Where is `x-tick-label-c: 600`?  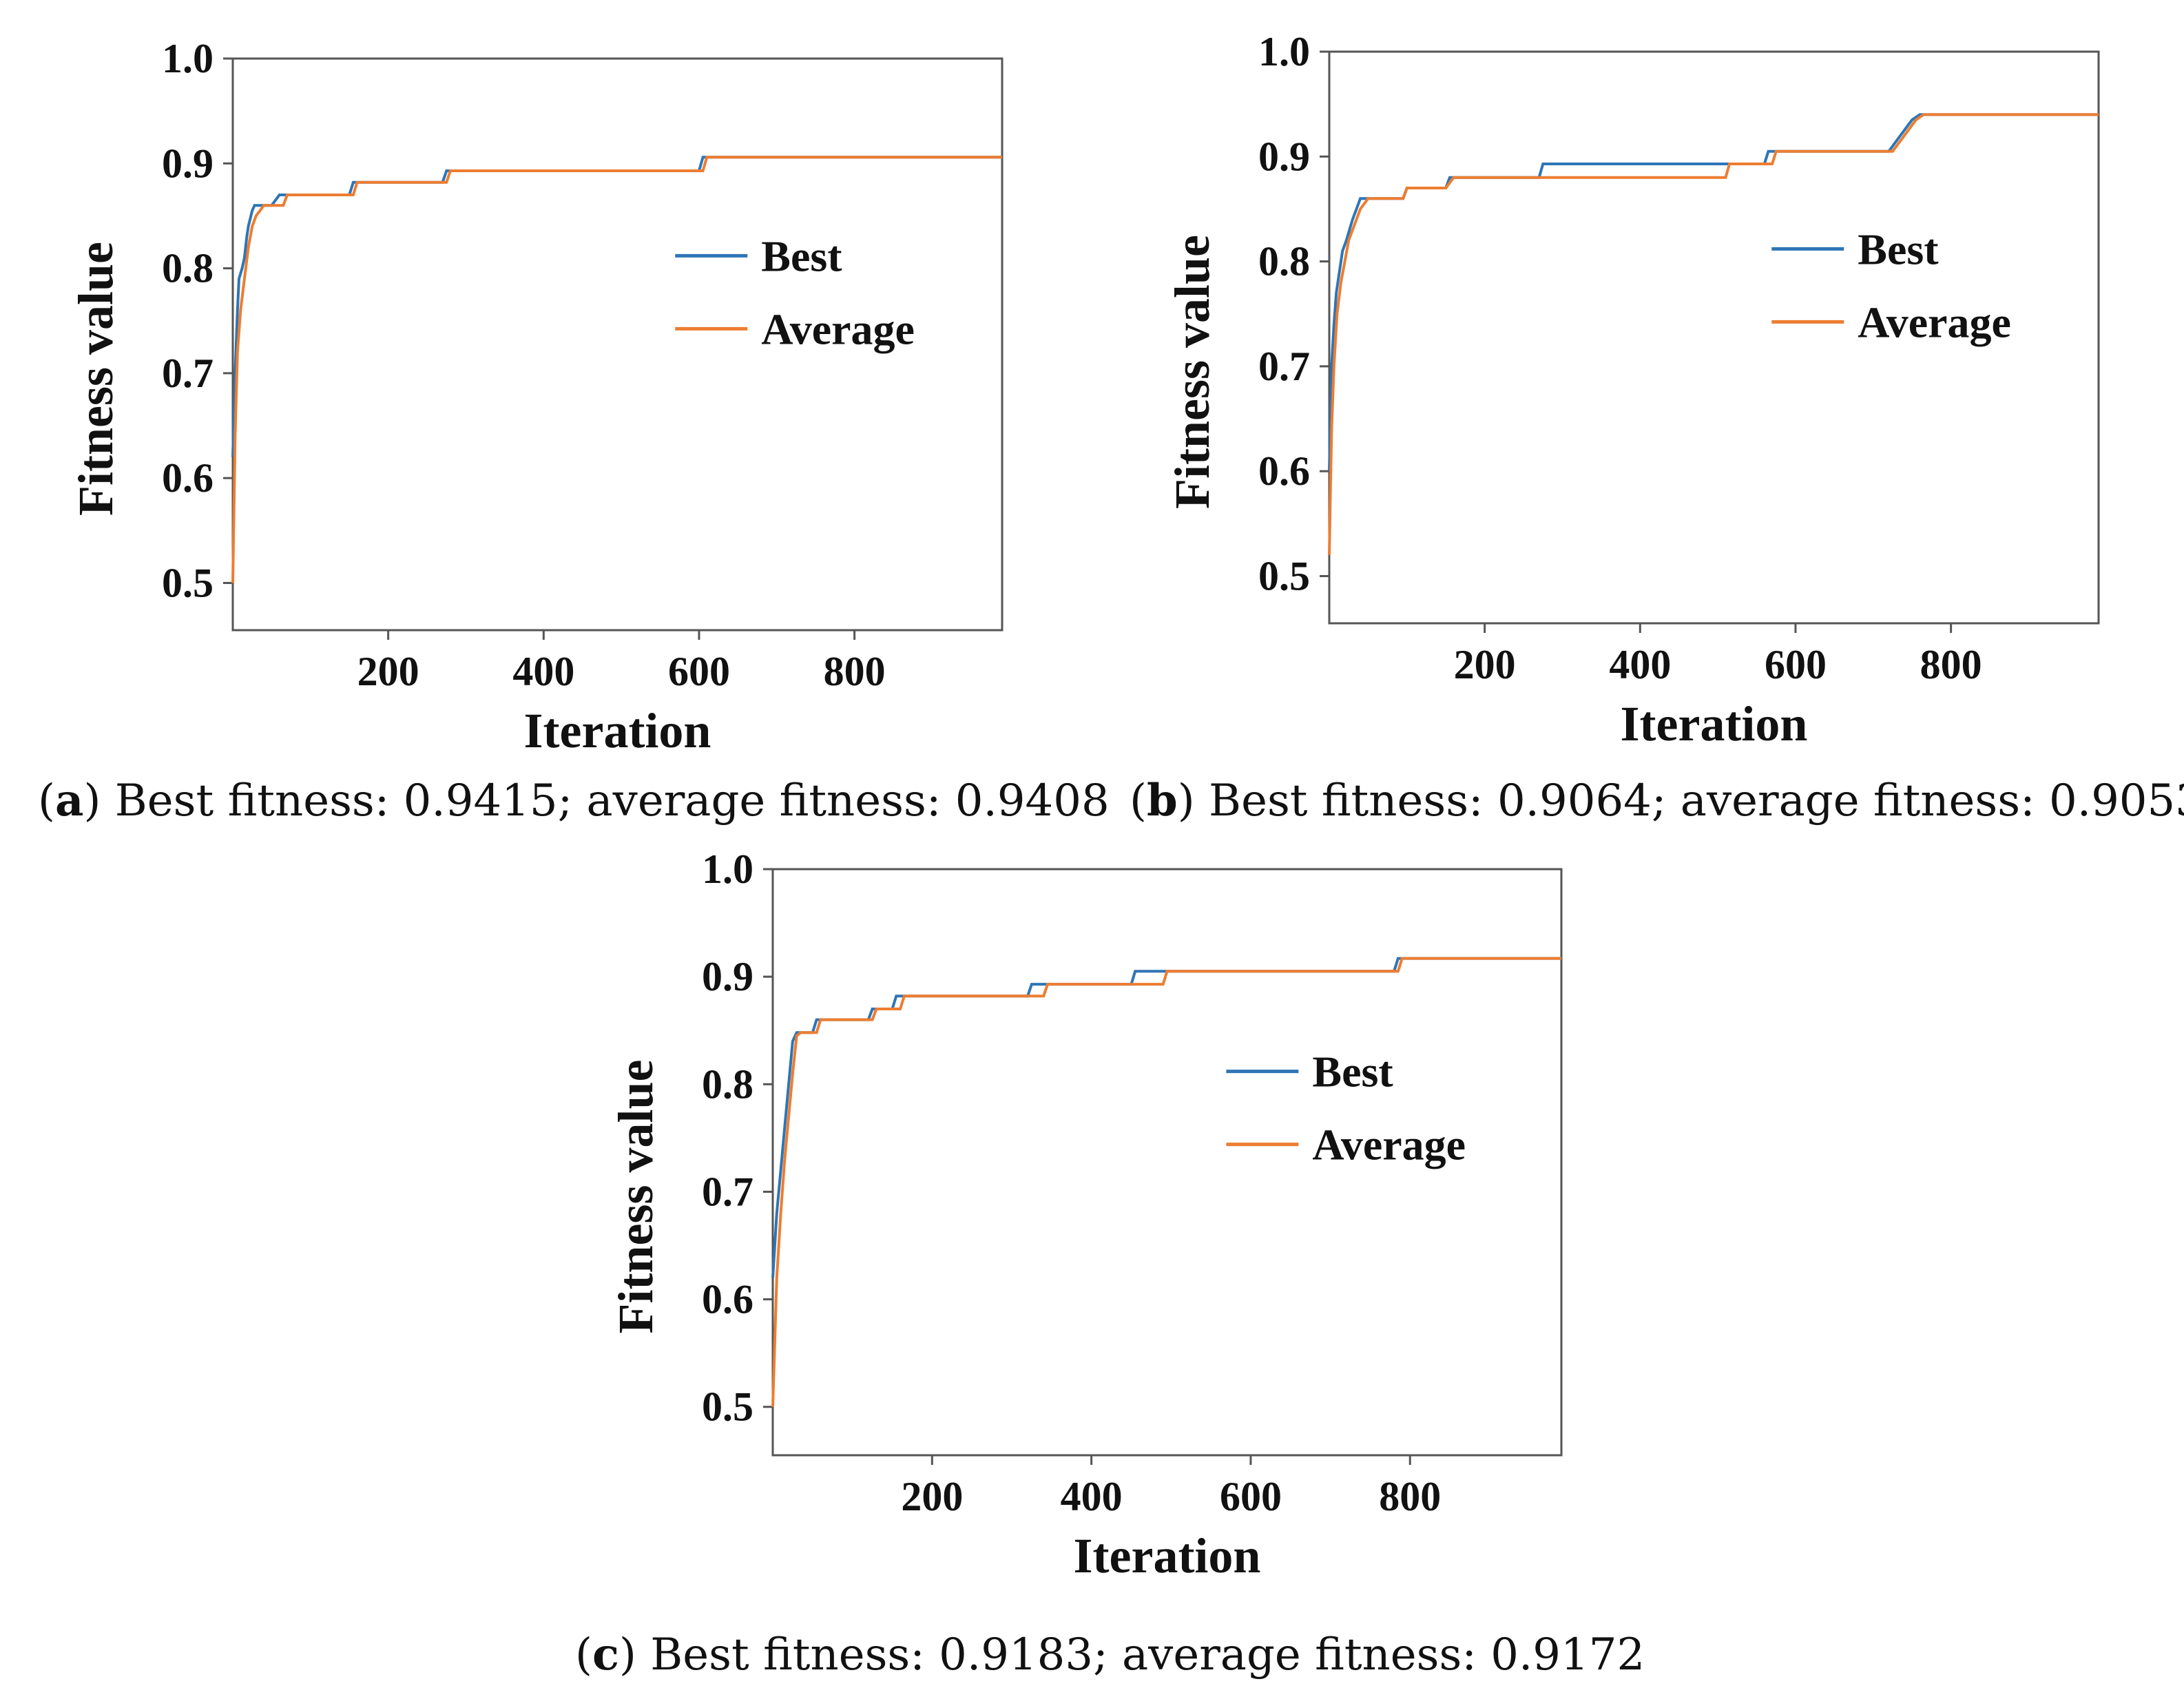 x-tick-label-c: 600 is located at coordinates (1251, 1496).